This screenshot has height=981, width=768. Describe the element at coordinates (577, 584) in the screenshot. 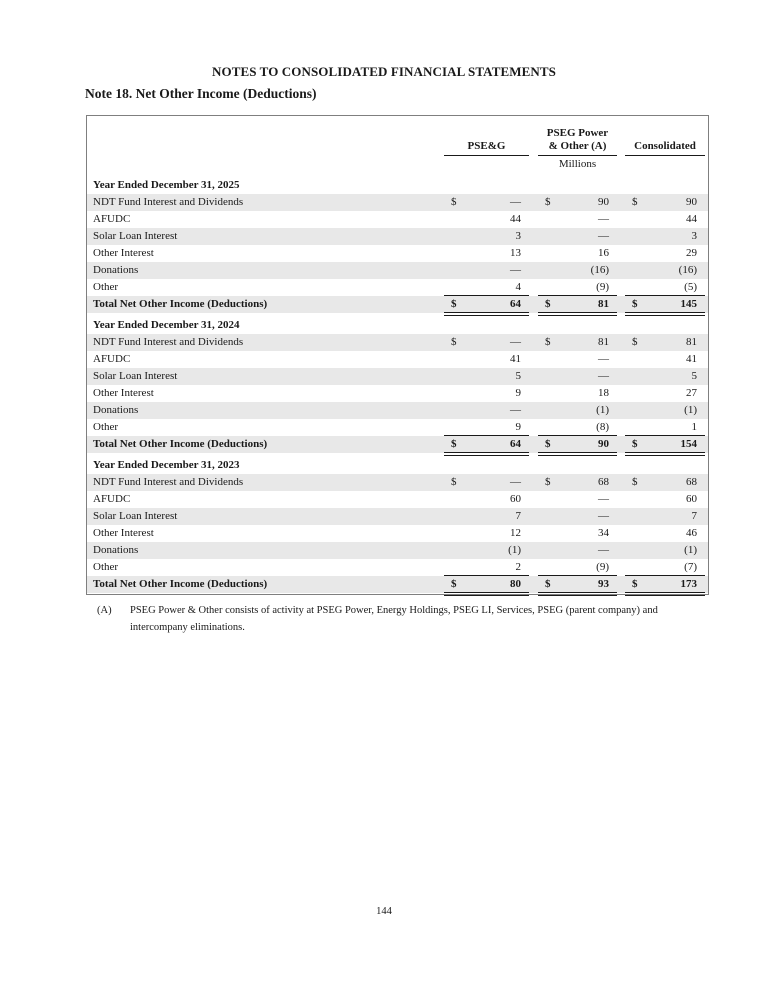

I see `value-cell: $93` at that location.